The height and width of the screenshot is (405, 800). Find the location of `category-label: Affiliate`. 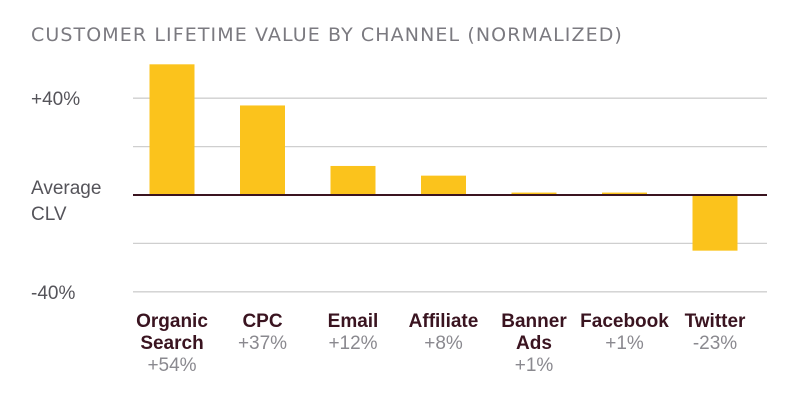

category-label: Affiliate is located at coordinates (444, 321).